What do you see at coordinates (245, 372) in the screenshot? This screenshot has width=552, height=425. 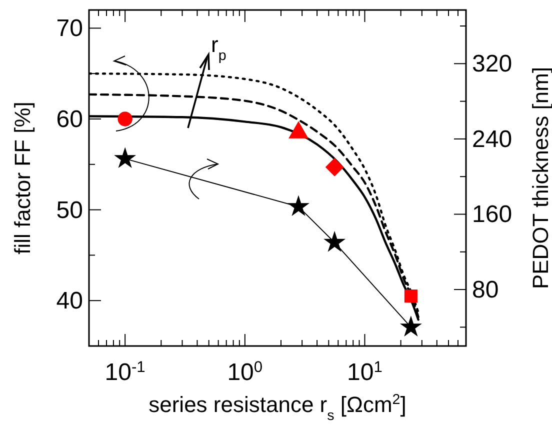 I see `x-tick-label: 10$^{0}$` at bounding box center [245, 372].